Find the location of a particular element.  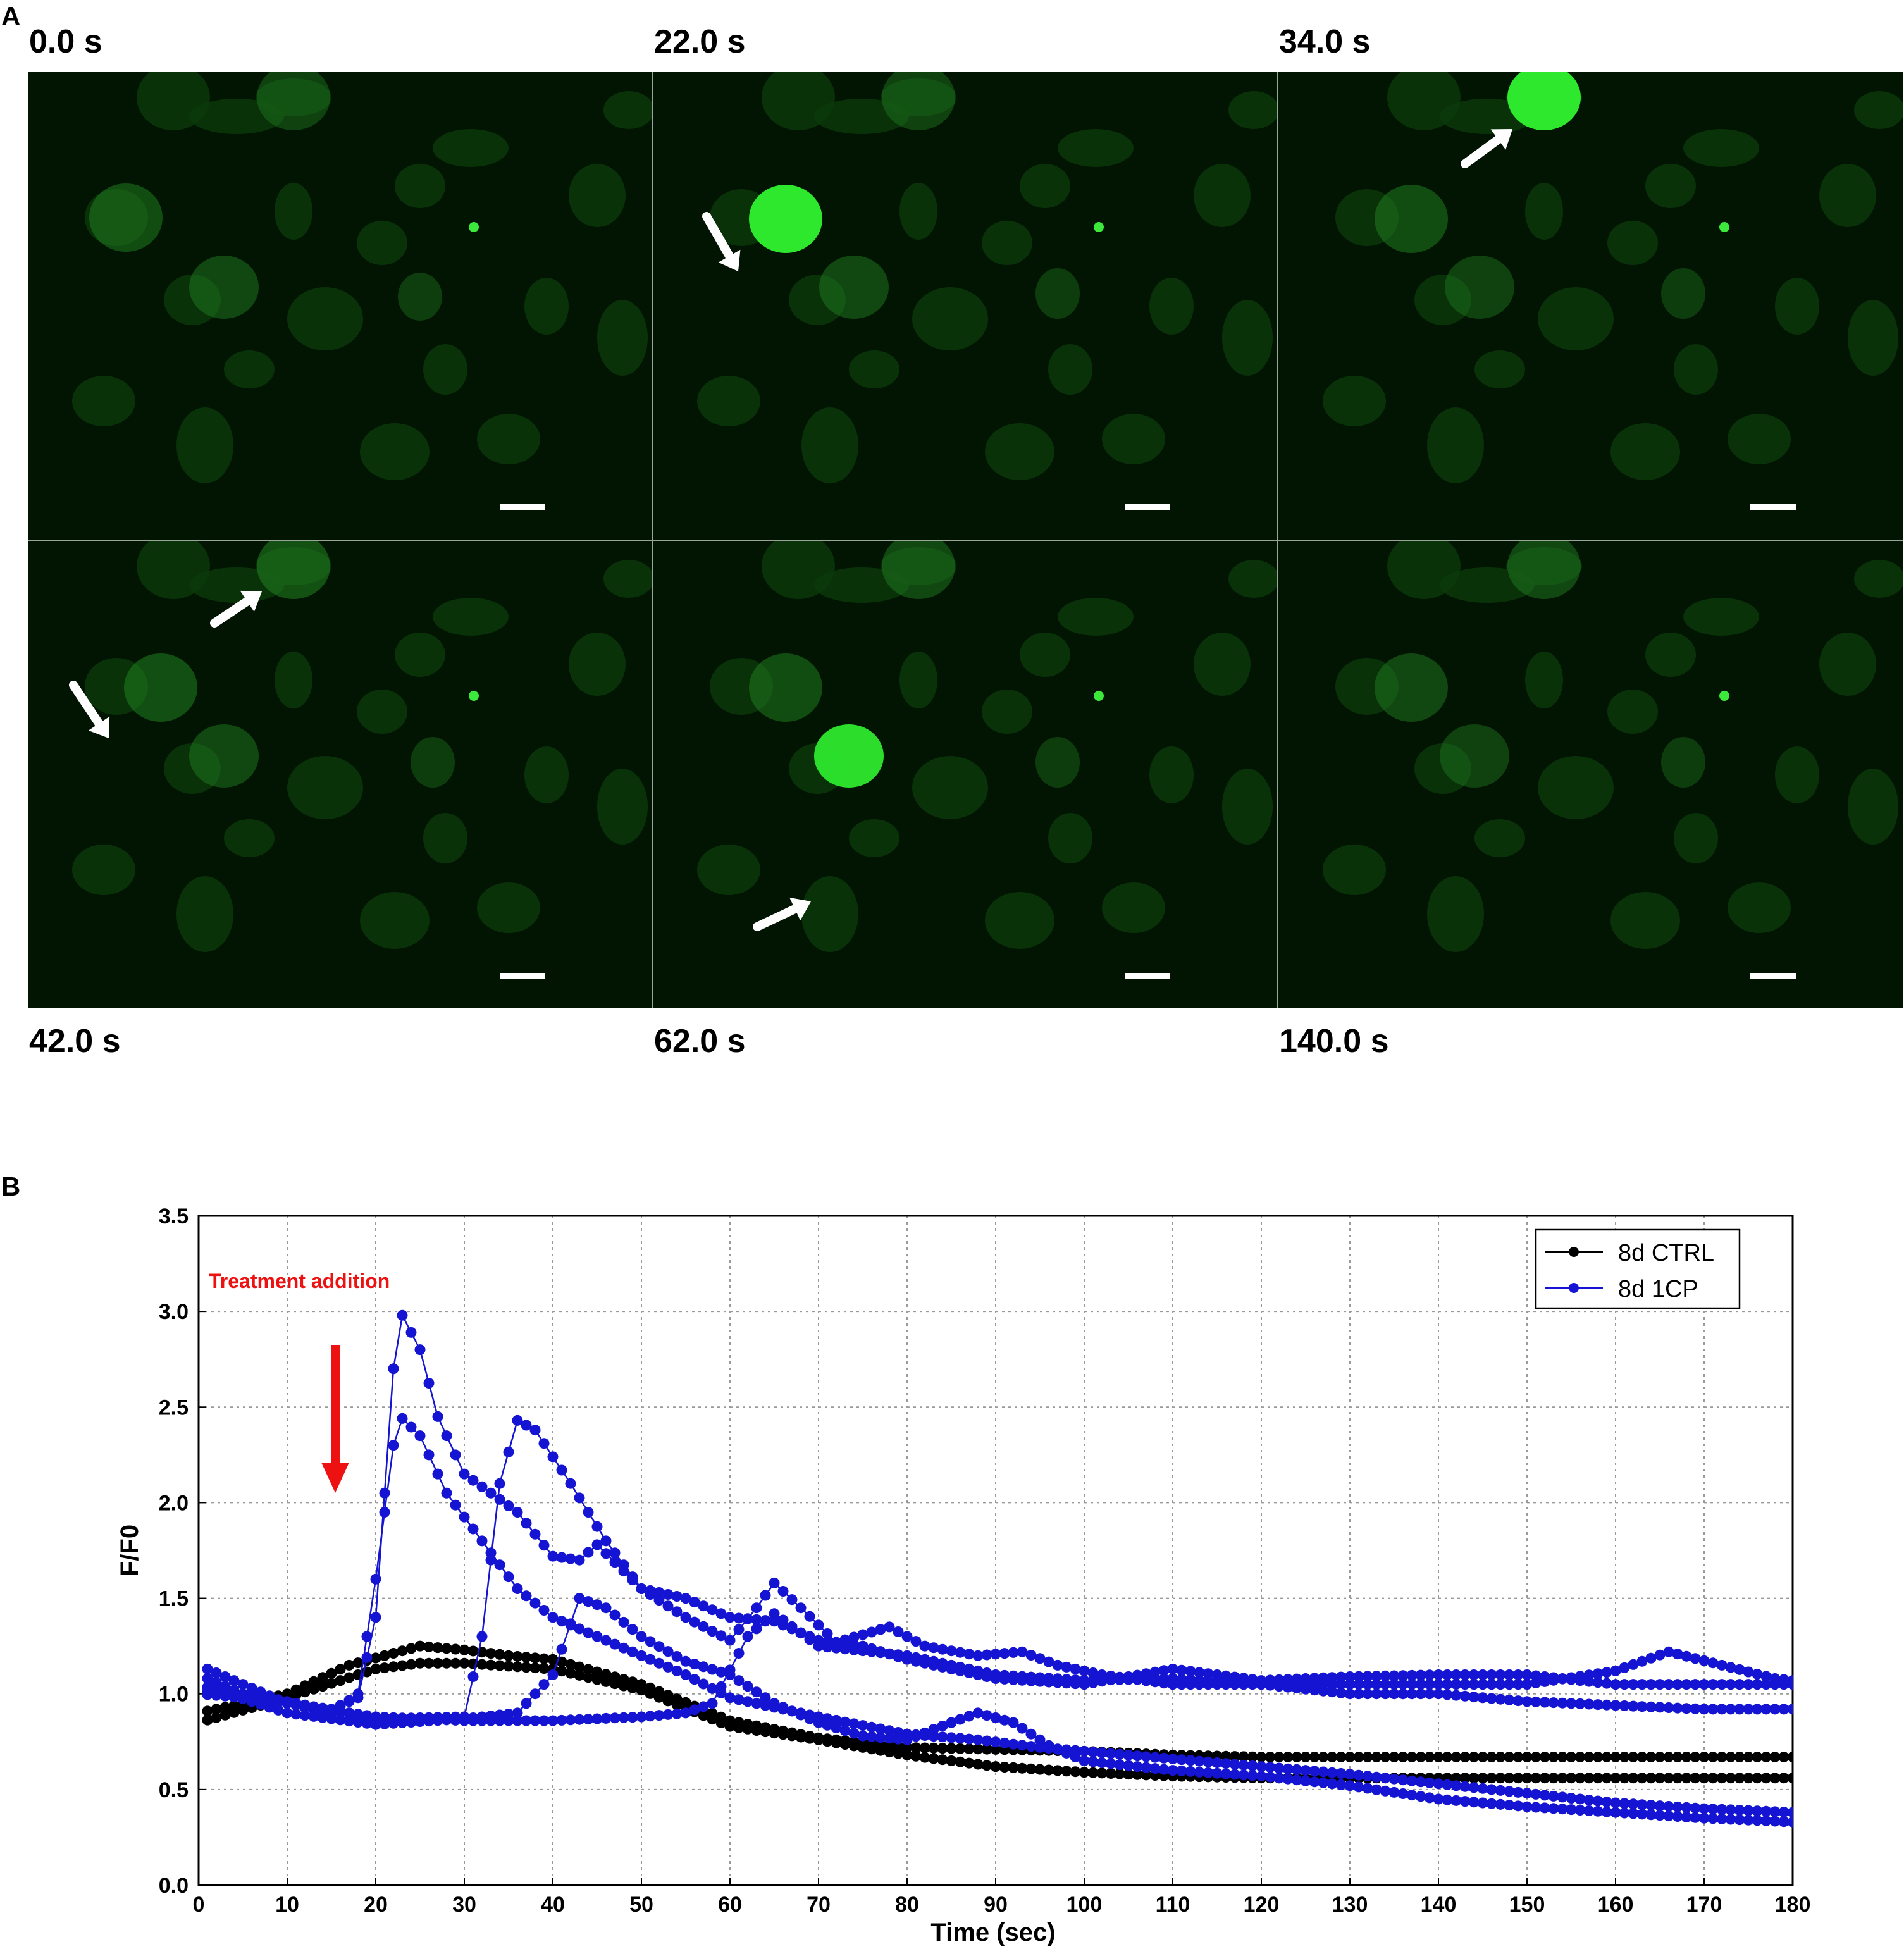

y-axis-label: F/F0 is located at coordinates (130, 1550).